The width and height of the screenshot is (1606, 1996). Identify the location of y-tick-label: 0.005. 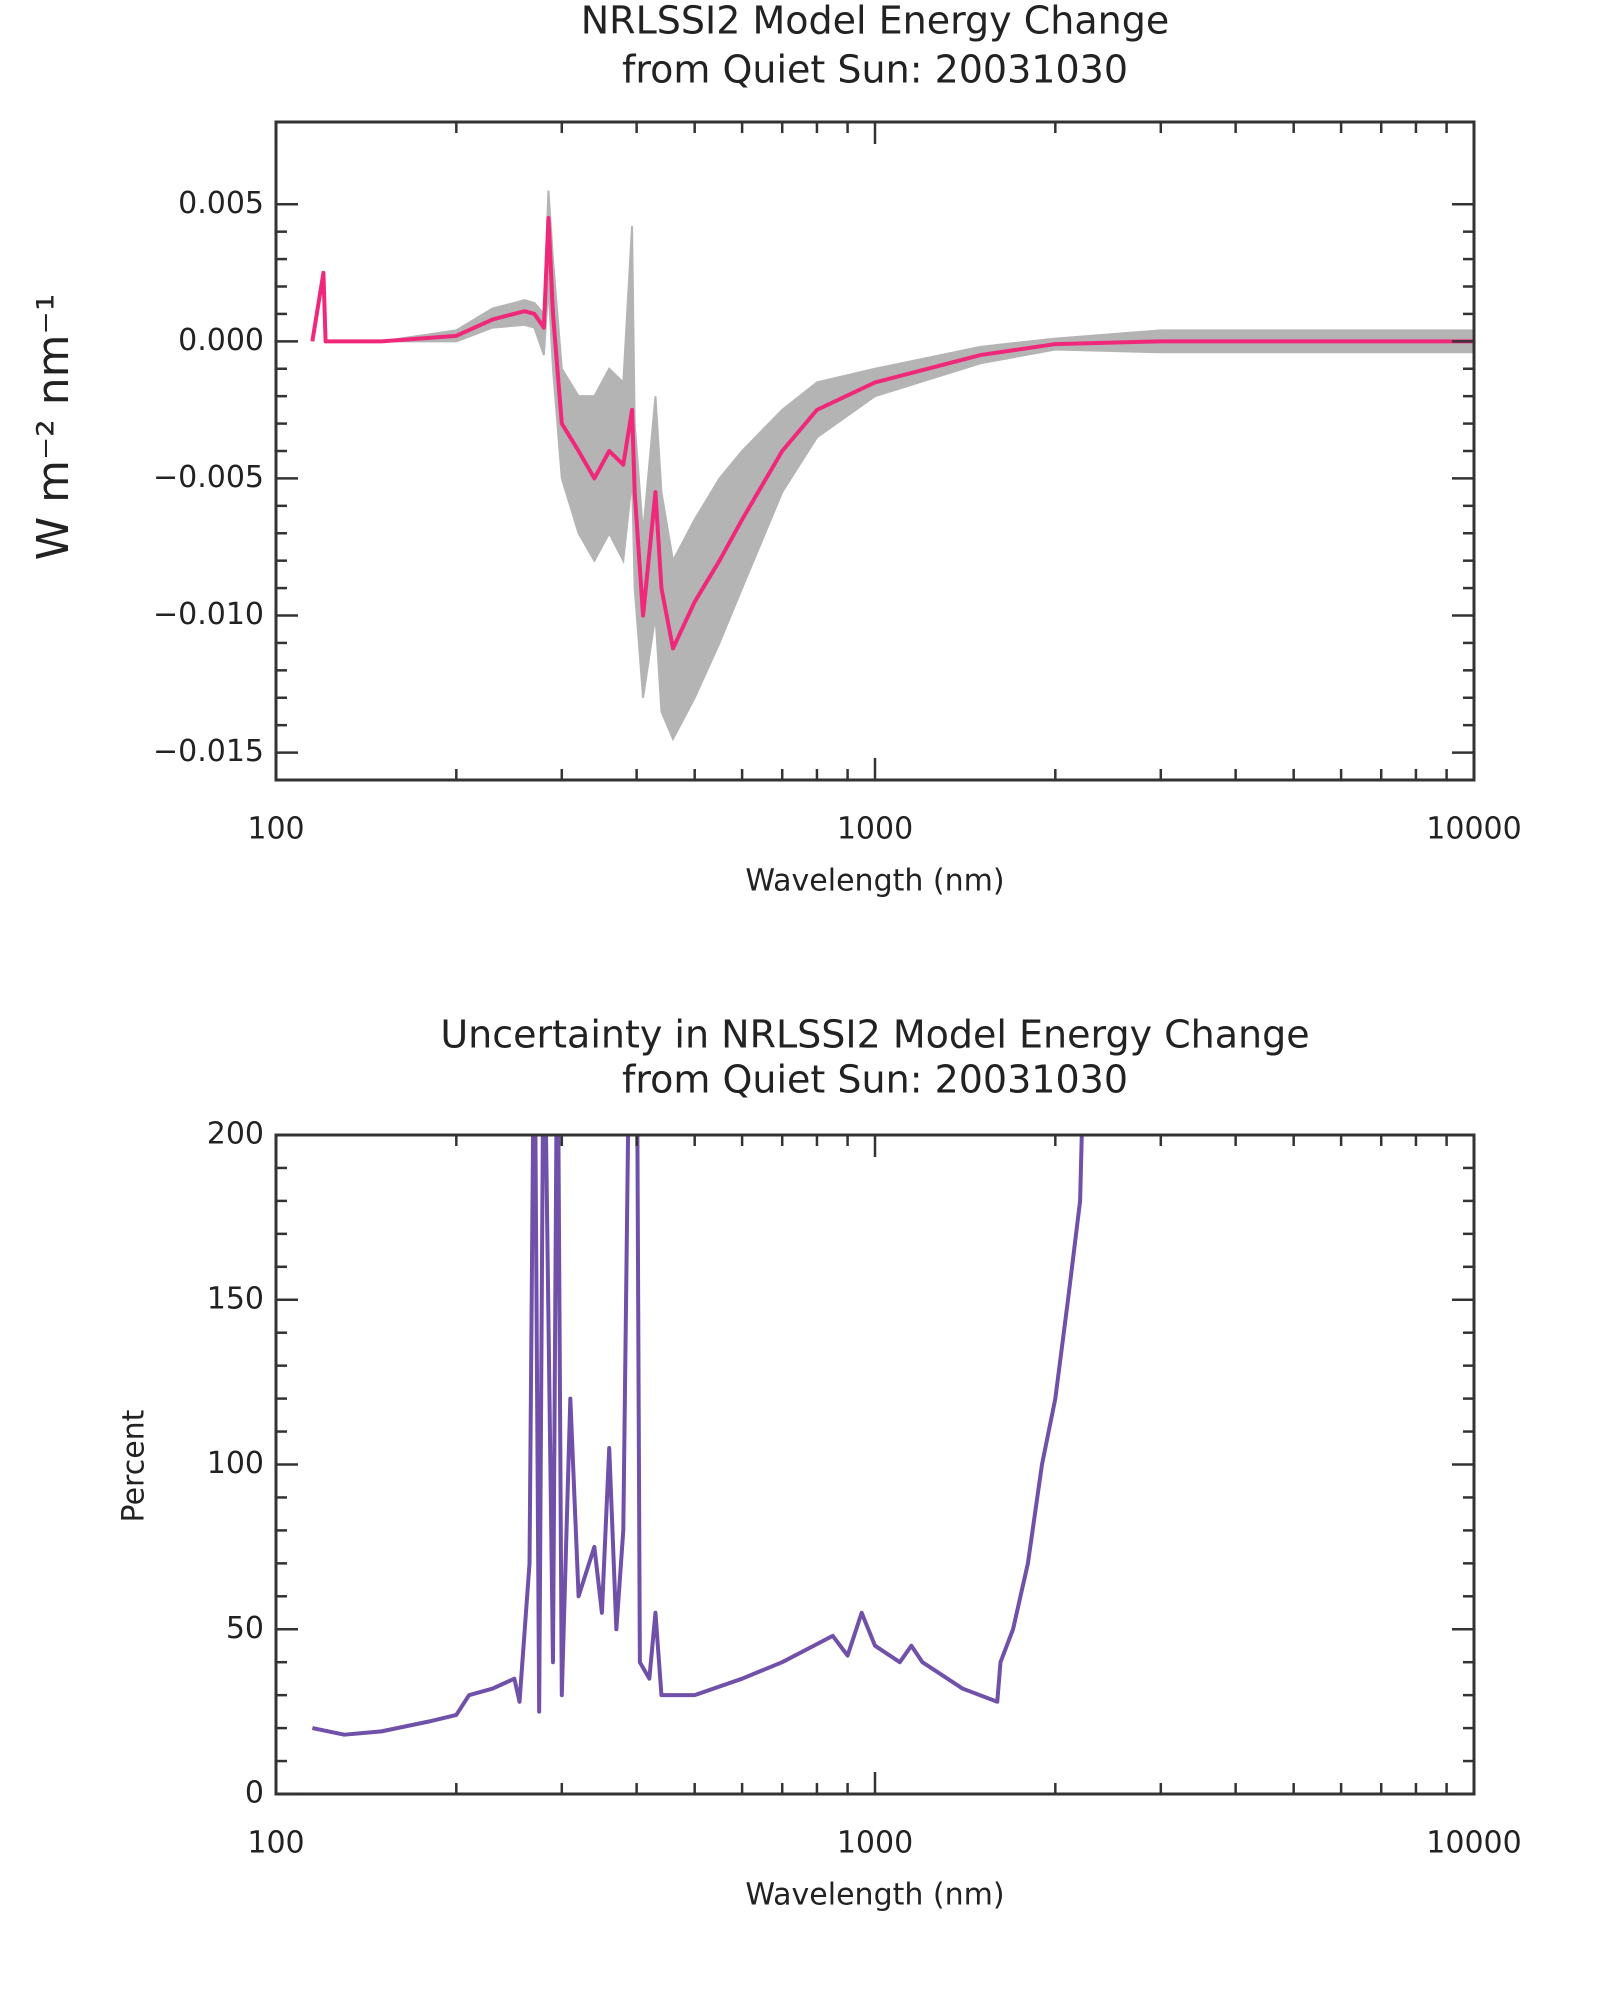
(221, 203).